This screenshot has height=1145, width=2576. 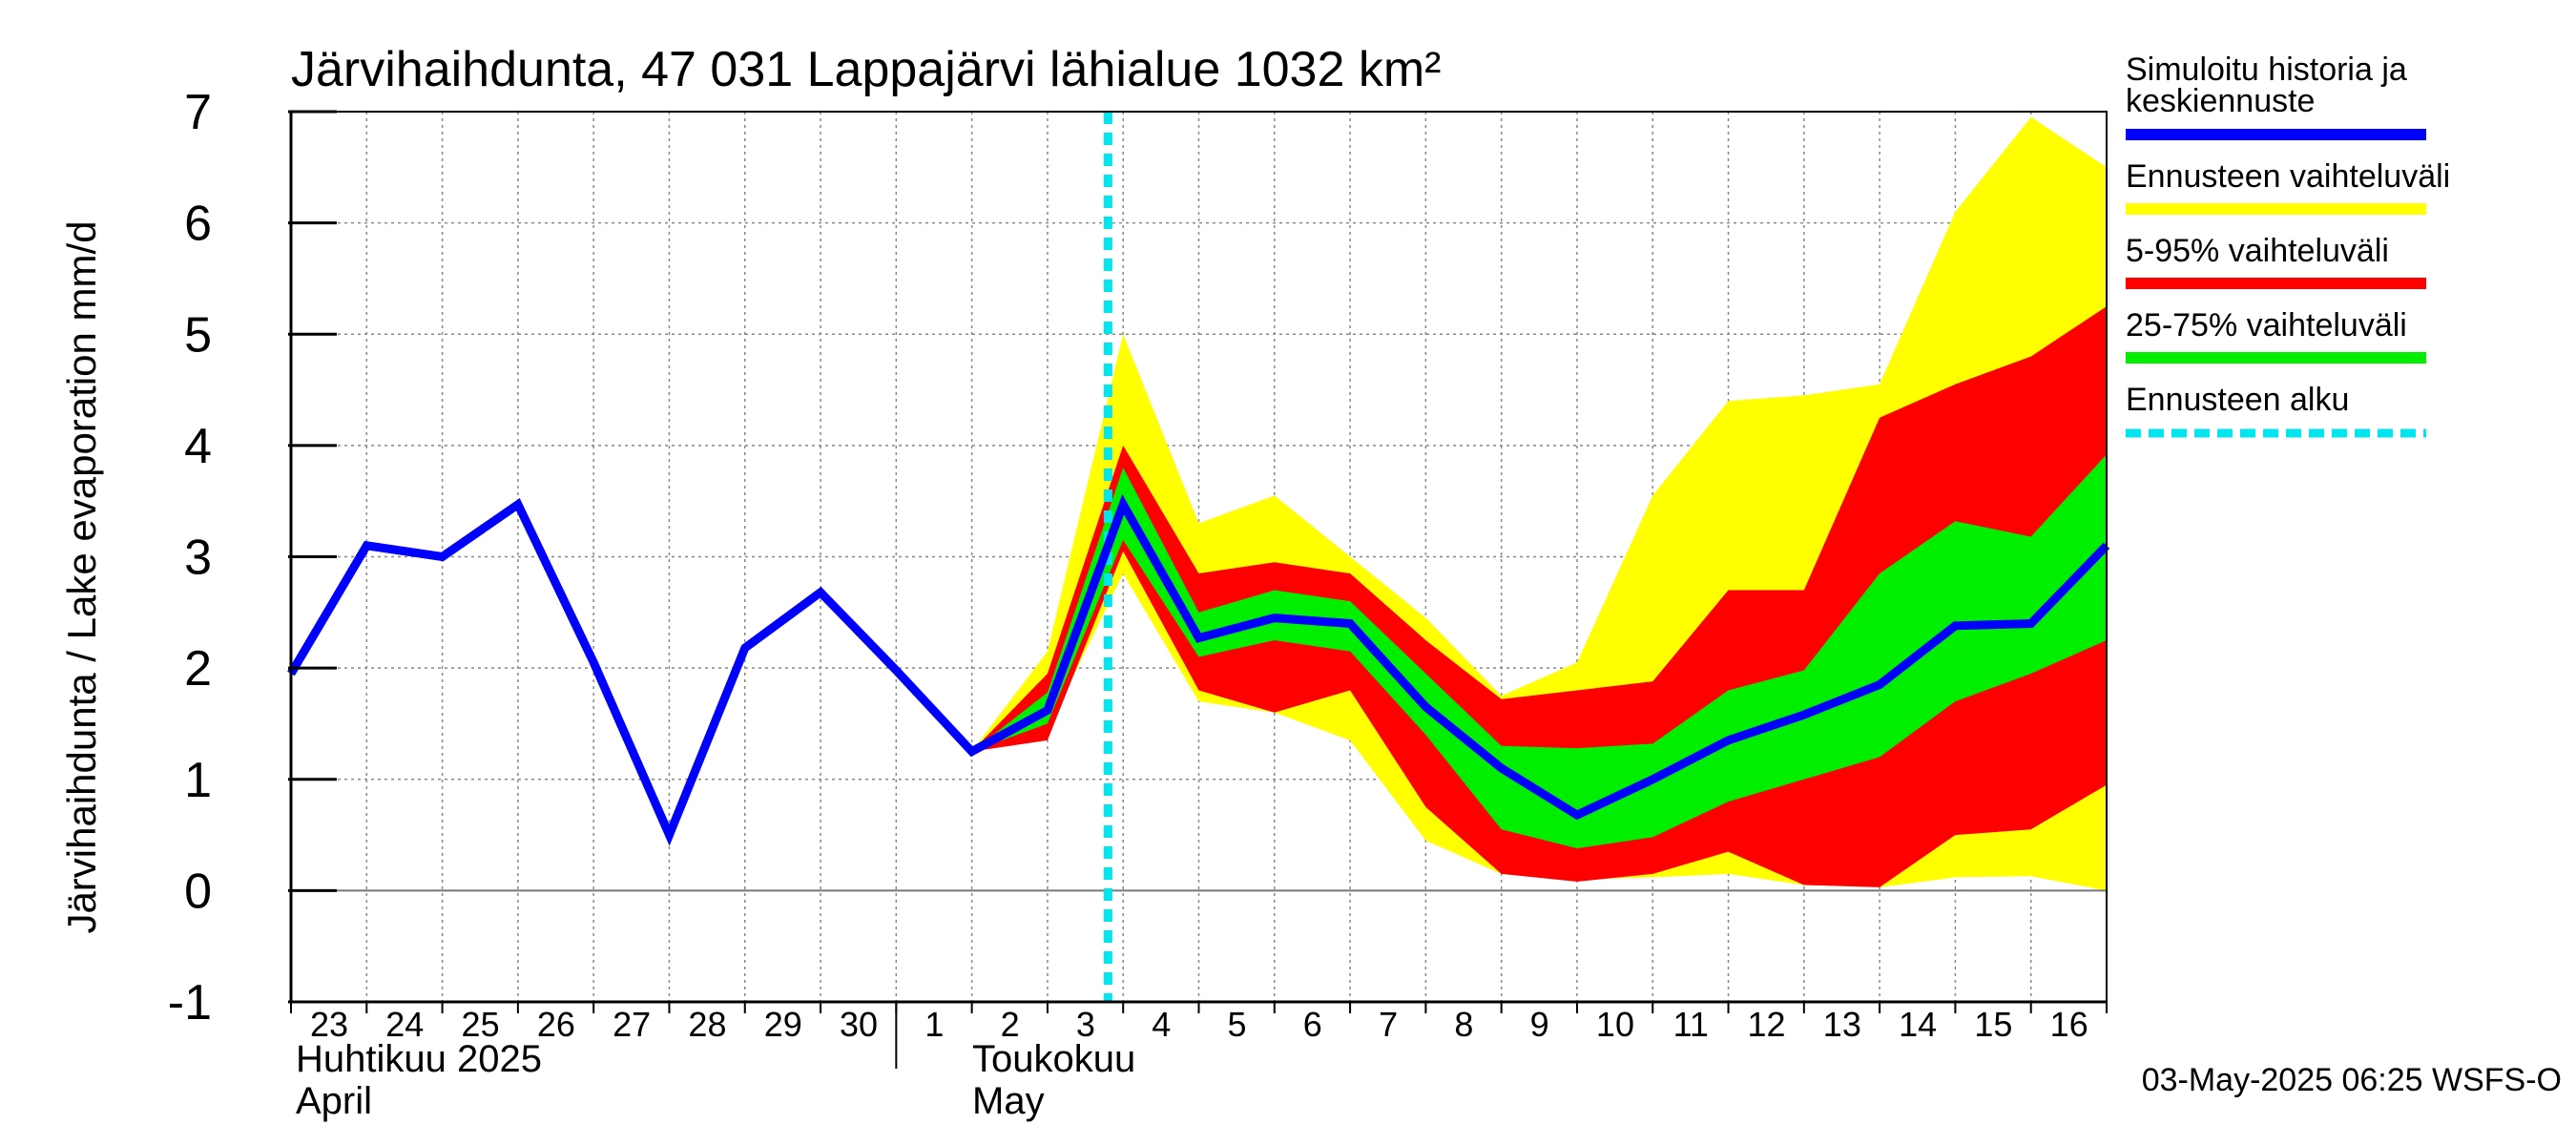 What do you see at coordinates (2266, 325) in the screenshot?
I see `legend-label: 25-75% vaihteluväli` at bounding box center [2266, 325].